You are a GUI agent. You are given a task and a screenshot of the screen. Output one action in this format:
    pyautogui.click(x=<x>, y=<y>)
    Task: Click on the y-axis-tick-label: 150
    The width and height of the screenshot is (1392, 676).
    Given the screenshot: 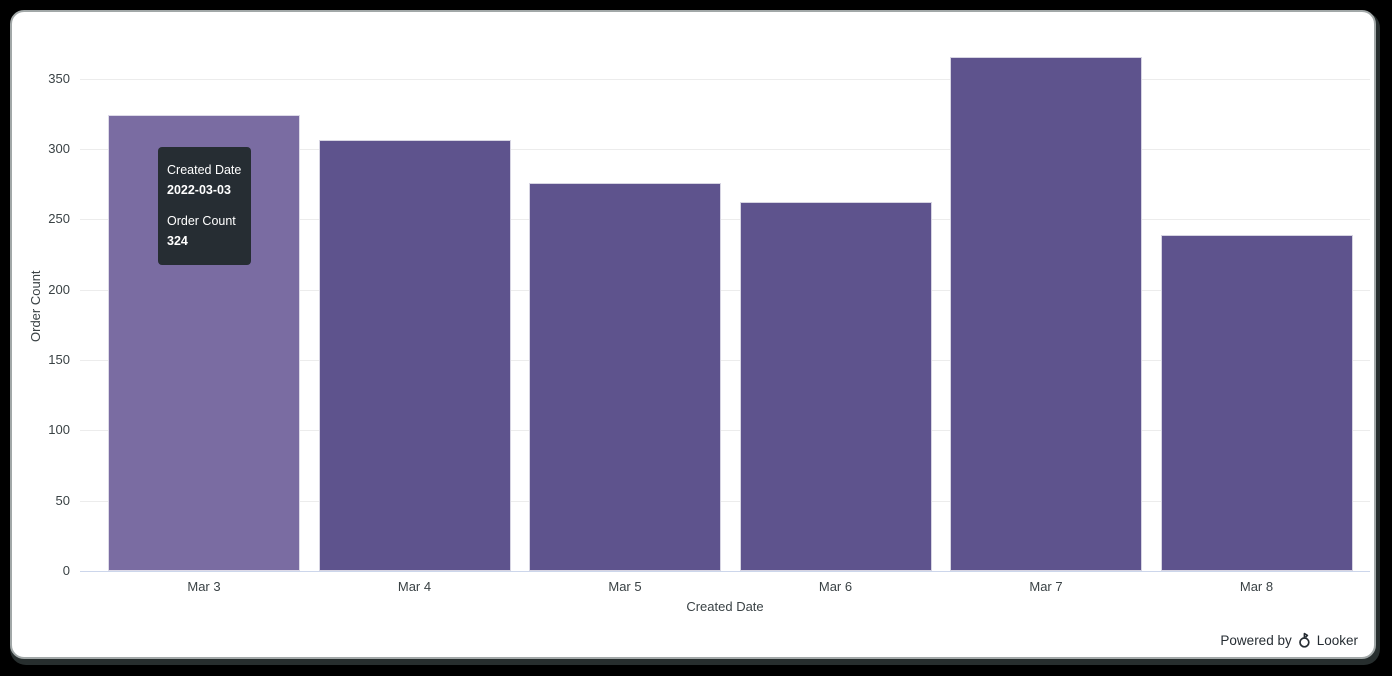 What is the action you would take?
    pyautogui.click(x=59, y=359)
    